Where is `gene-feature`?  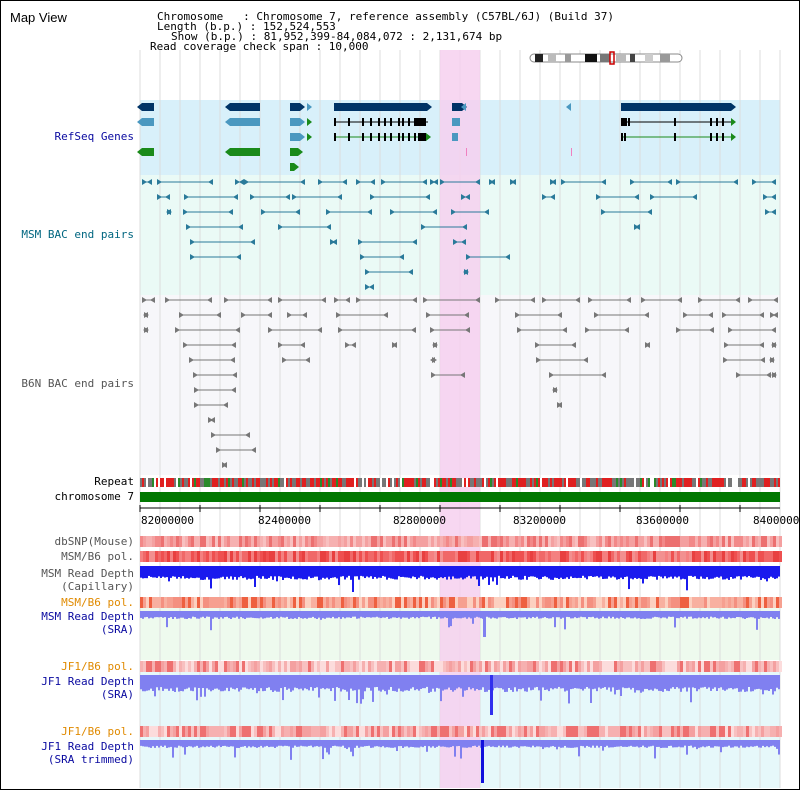 gene-feature is located at coordinates (295, 107).